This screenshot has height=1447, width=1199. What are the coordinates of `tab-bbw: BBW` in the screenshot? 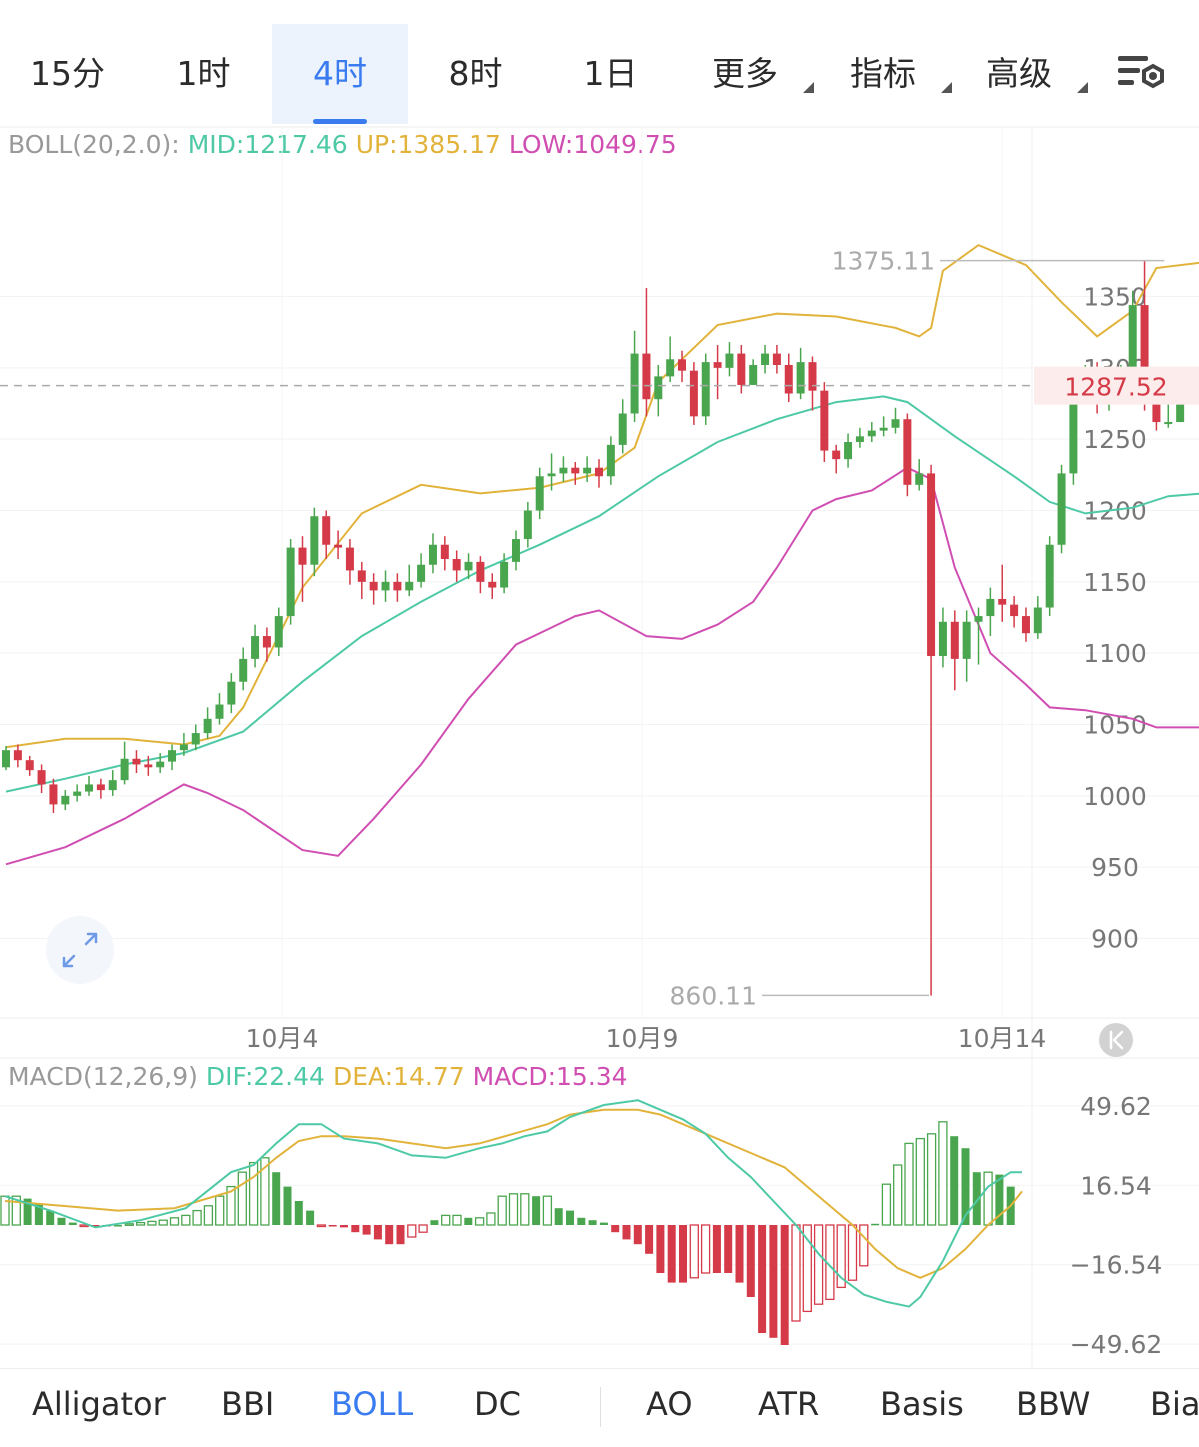 It's located at (1053, 1404).